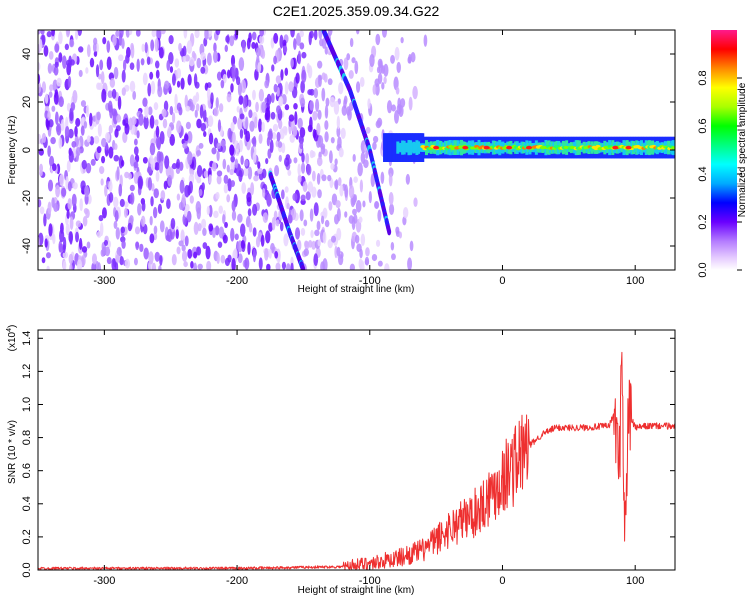  Describe the element at coordinates (703, 125) in the screenshot. I see `colorbar-tick-label: 0.6` at that location.